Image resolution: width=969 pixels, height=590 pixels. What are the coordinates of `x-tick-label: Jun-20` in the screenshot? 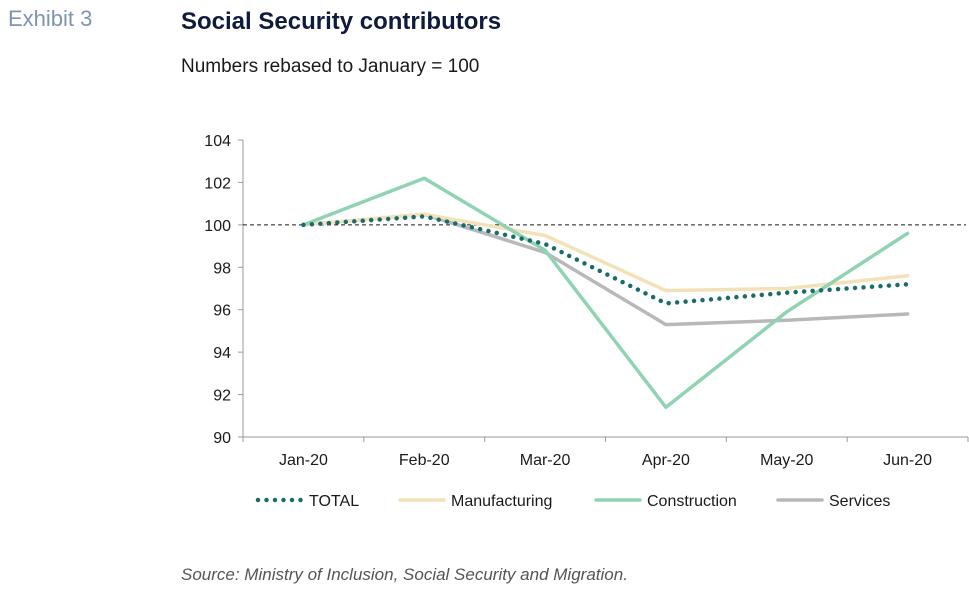 It's located at (907, 460).